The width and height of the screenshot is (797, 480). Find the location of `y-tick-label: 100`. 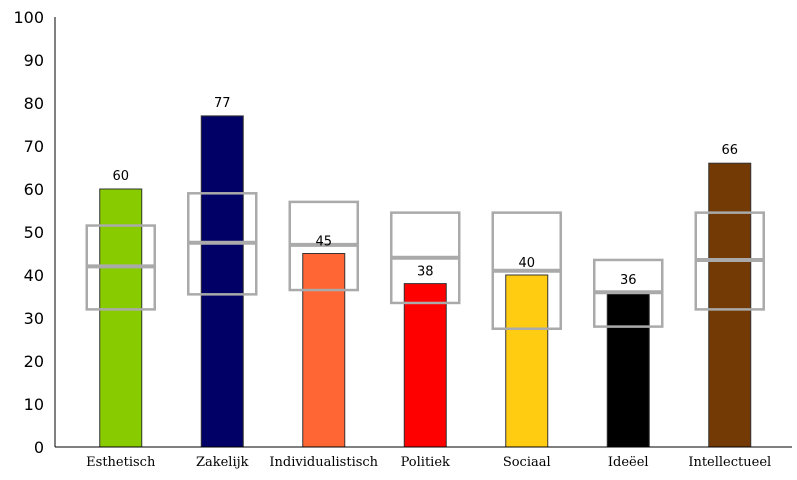

y-tick-label: 100 is located at coordinates (28, 17).